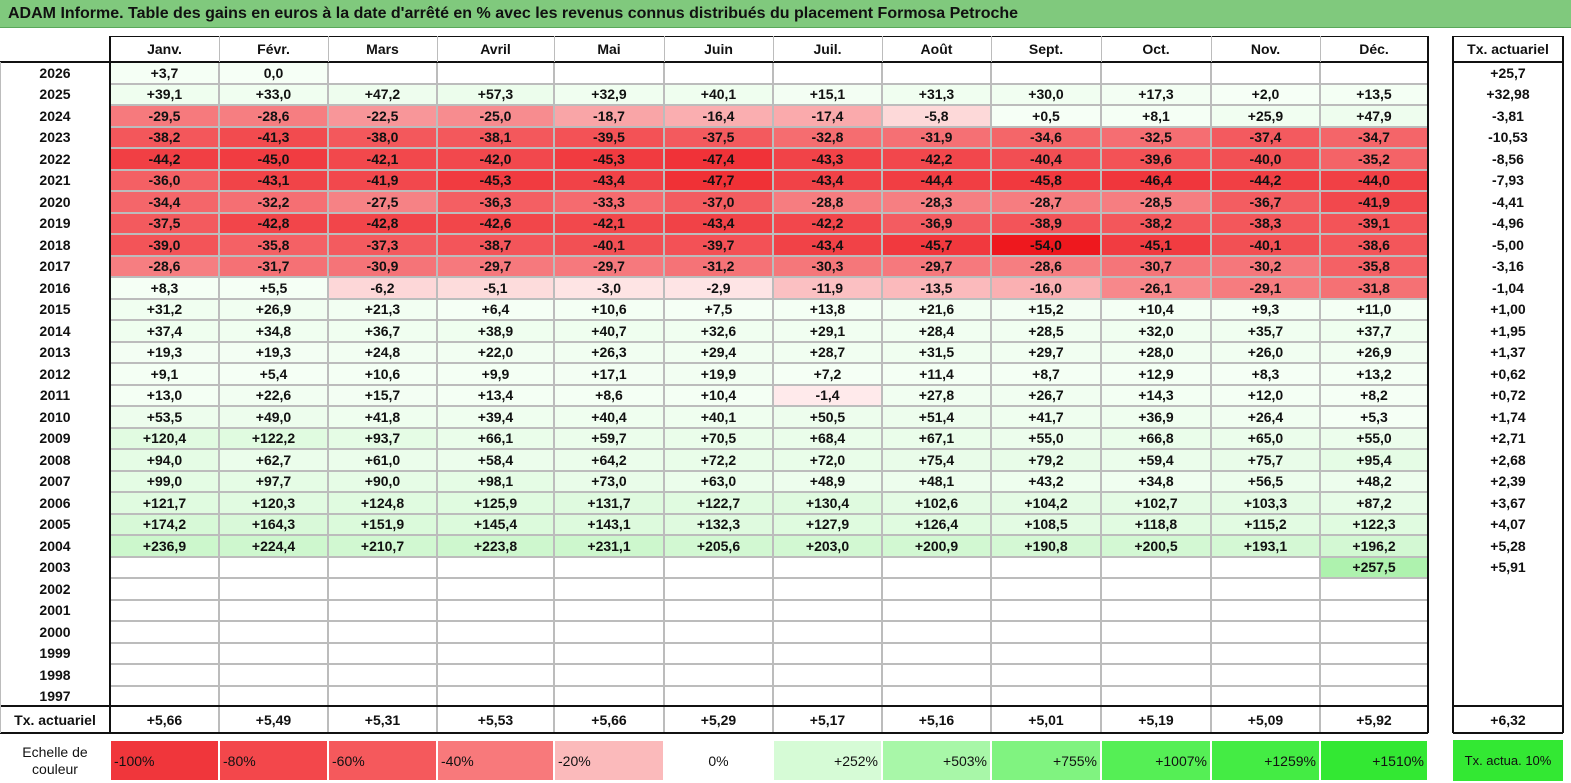  What do you see at coordinates (1374, 94) in the screenshot?
I see `table-cell: +13,5` at bounding box center [1374, 94].